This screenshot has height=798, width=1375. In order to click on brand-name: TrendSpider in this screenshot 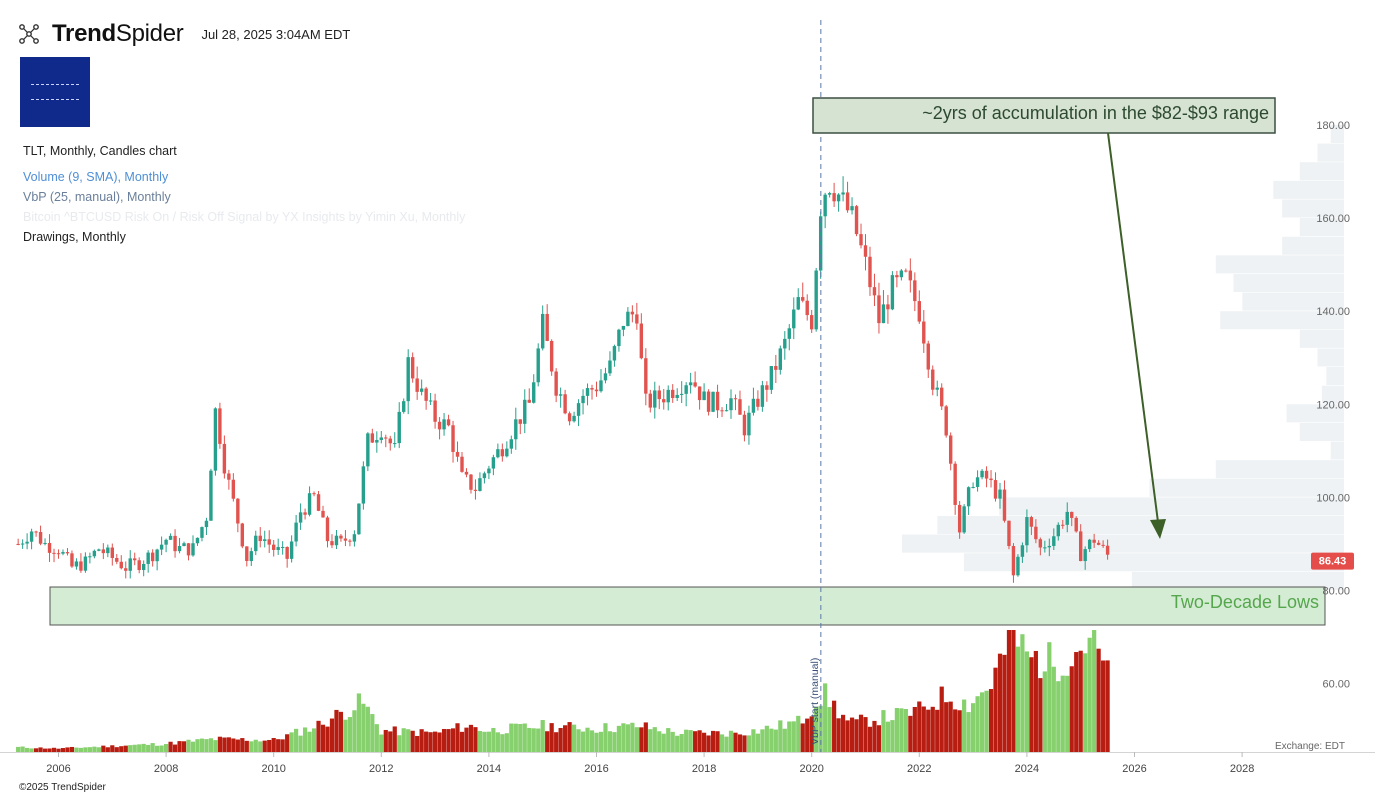, I will do `click(118, 34)`.